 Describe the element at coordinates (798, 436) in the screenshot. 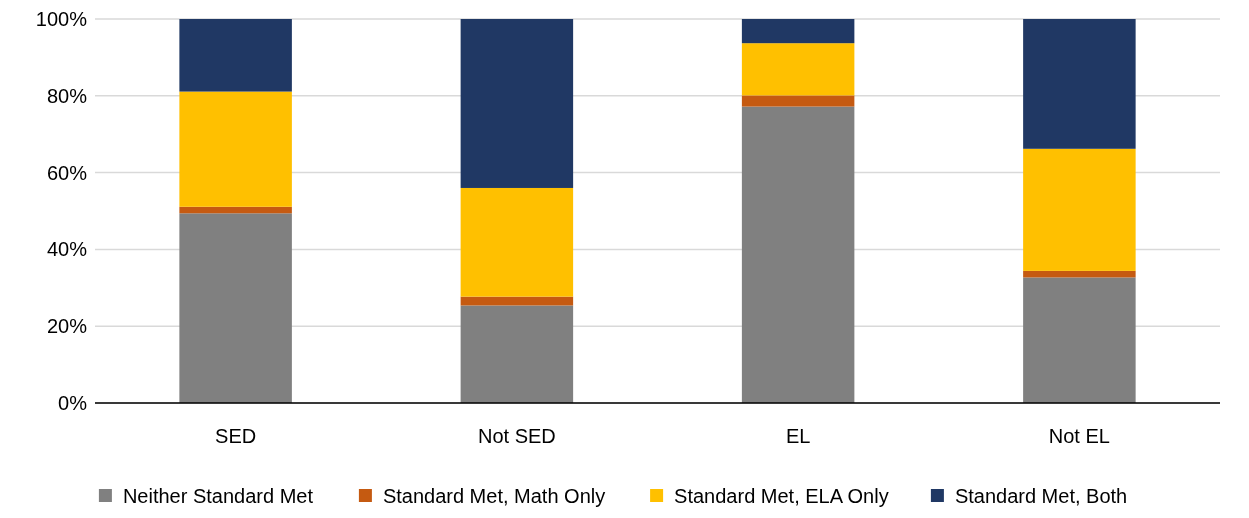

I see `x-tick-label: EL` at that location.